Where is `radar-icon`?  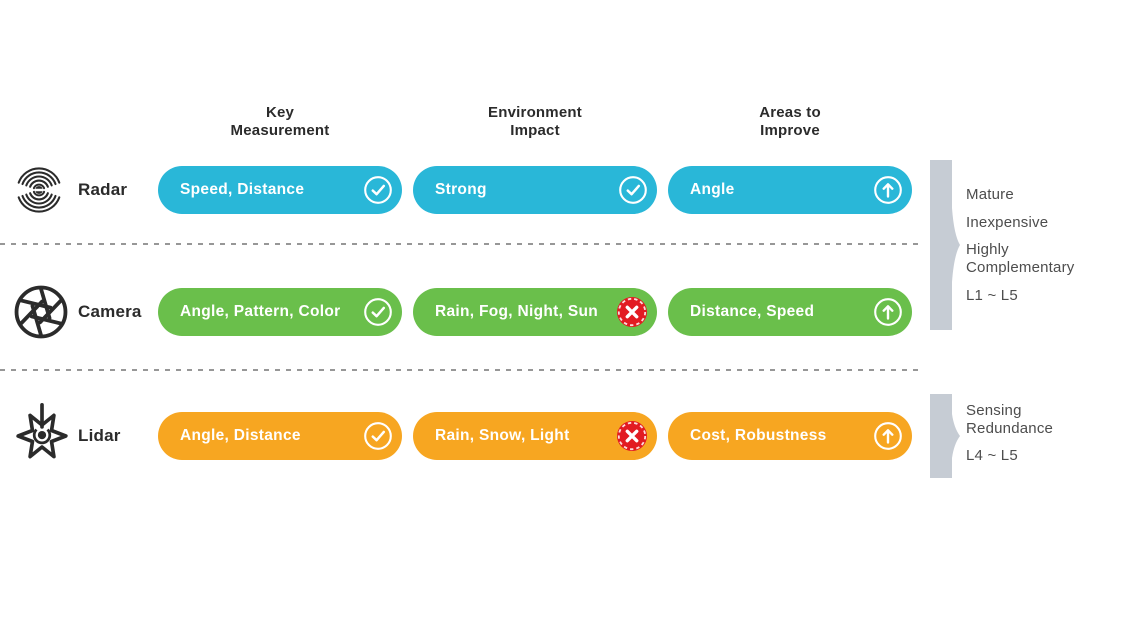
radar-icon is located at coordinates (39, 190).